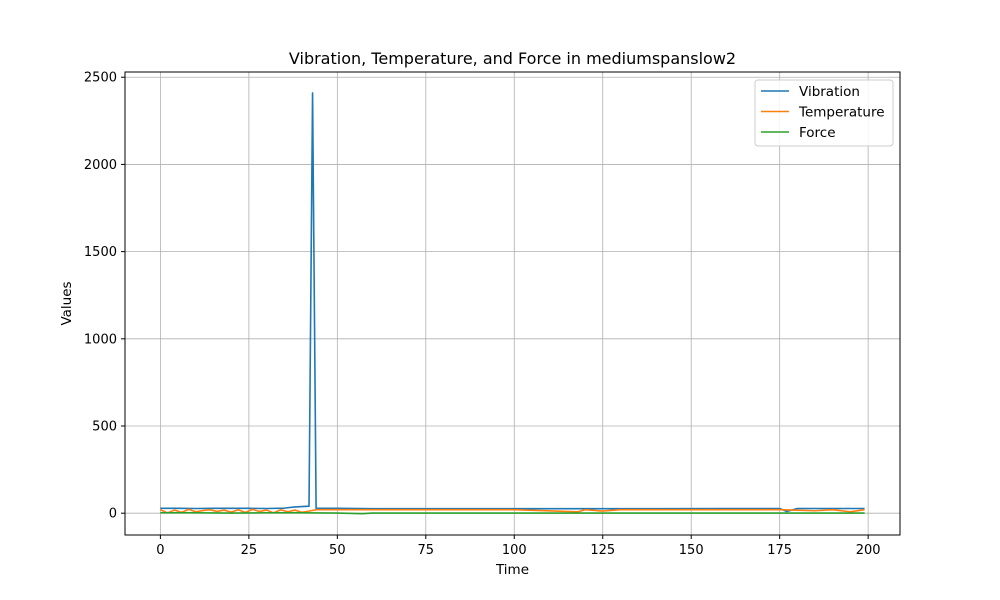  Describe the element at coordinates (113, 514) in the screenshot. I see `y-tick-label: 0` at that location.